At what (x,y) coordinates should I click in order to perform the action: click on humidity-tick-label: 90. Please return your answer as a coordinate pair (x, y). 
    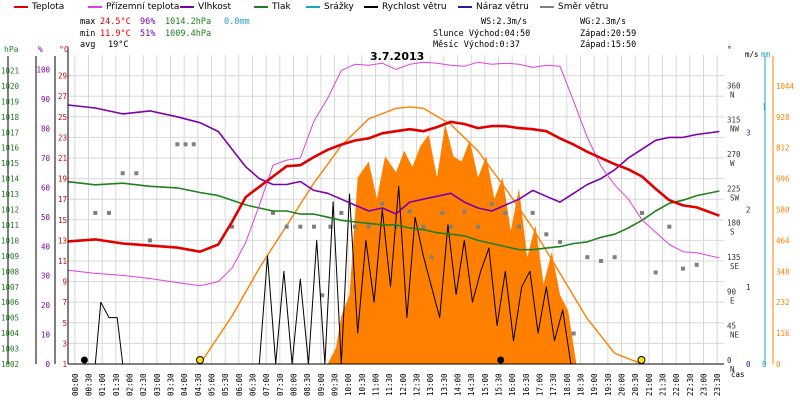
    Looking at the image, I should click on (46, 99).